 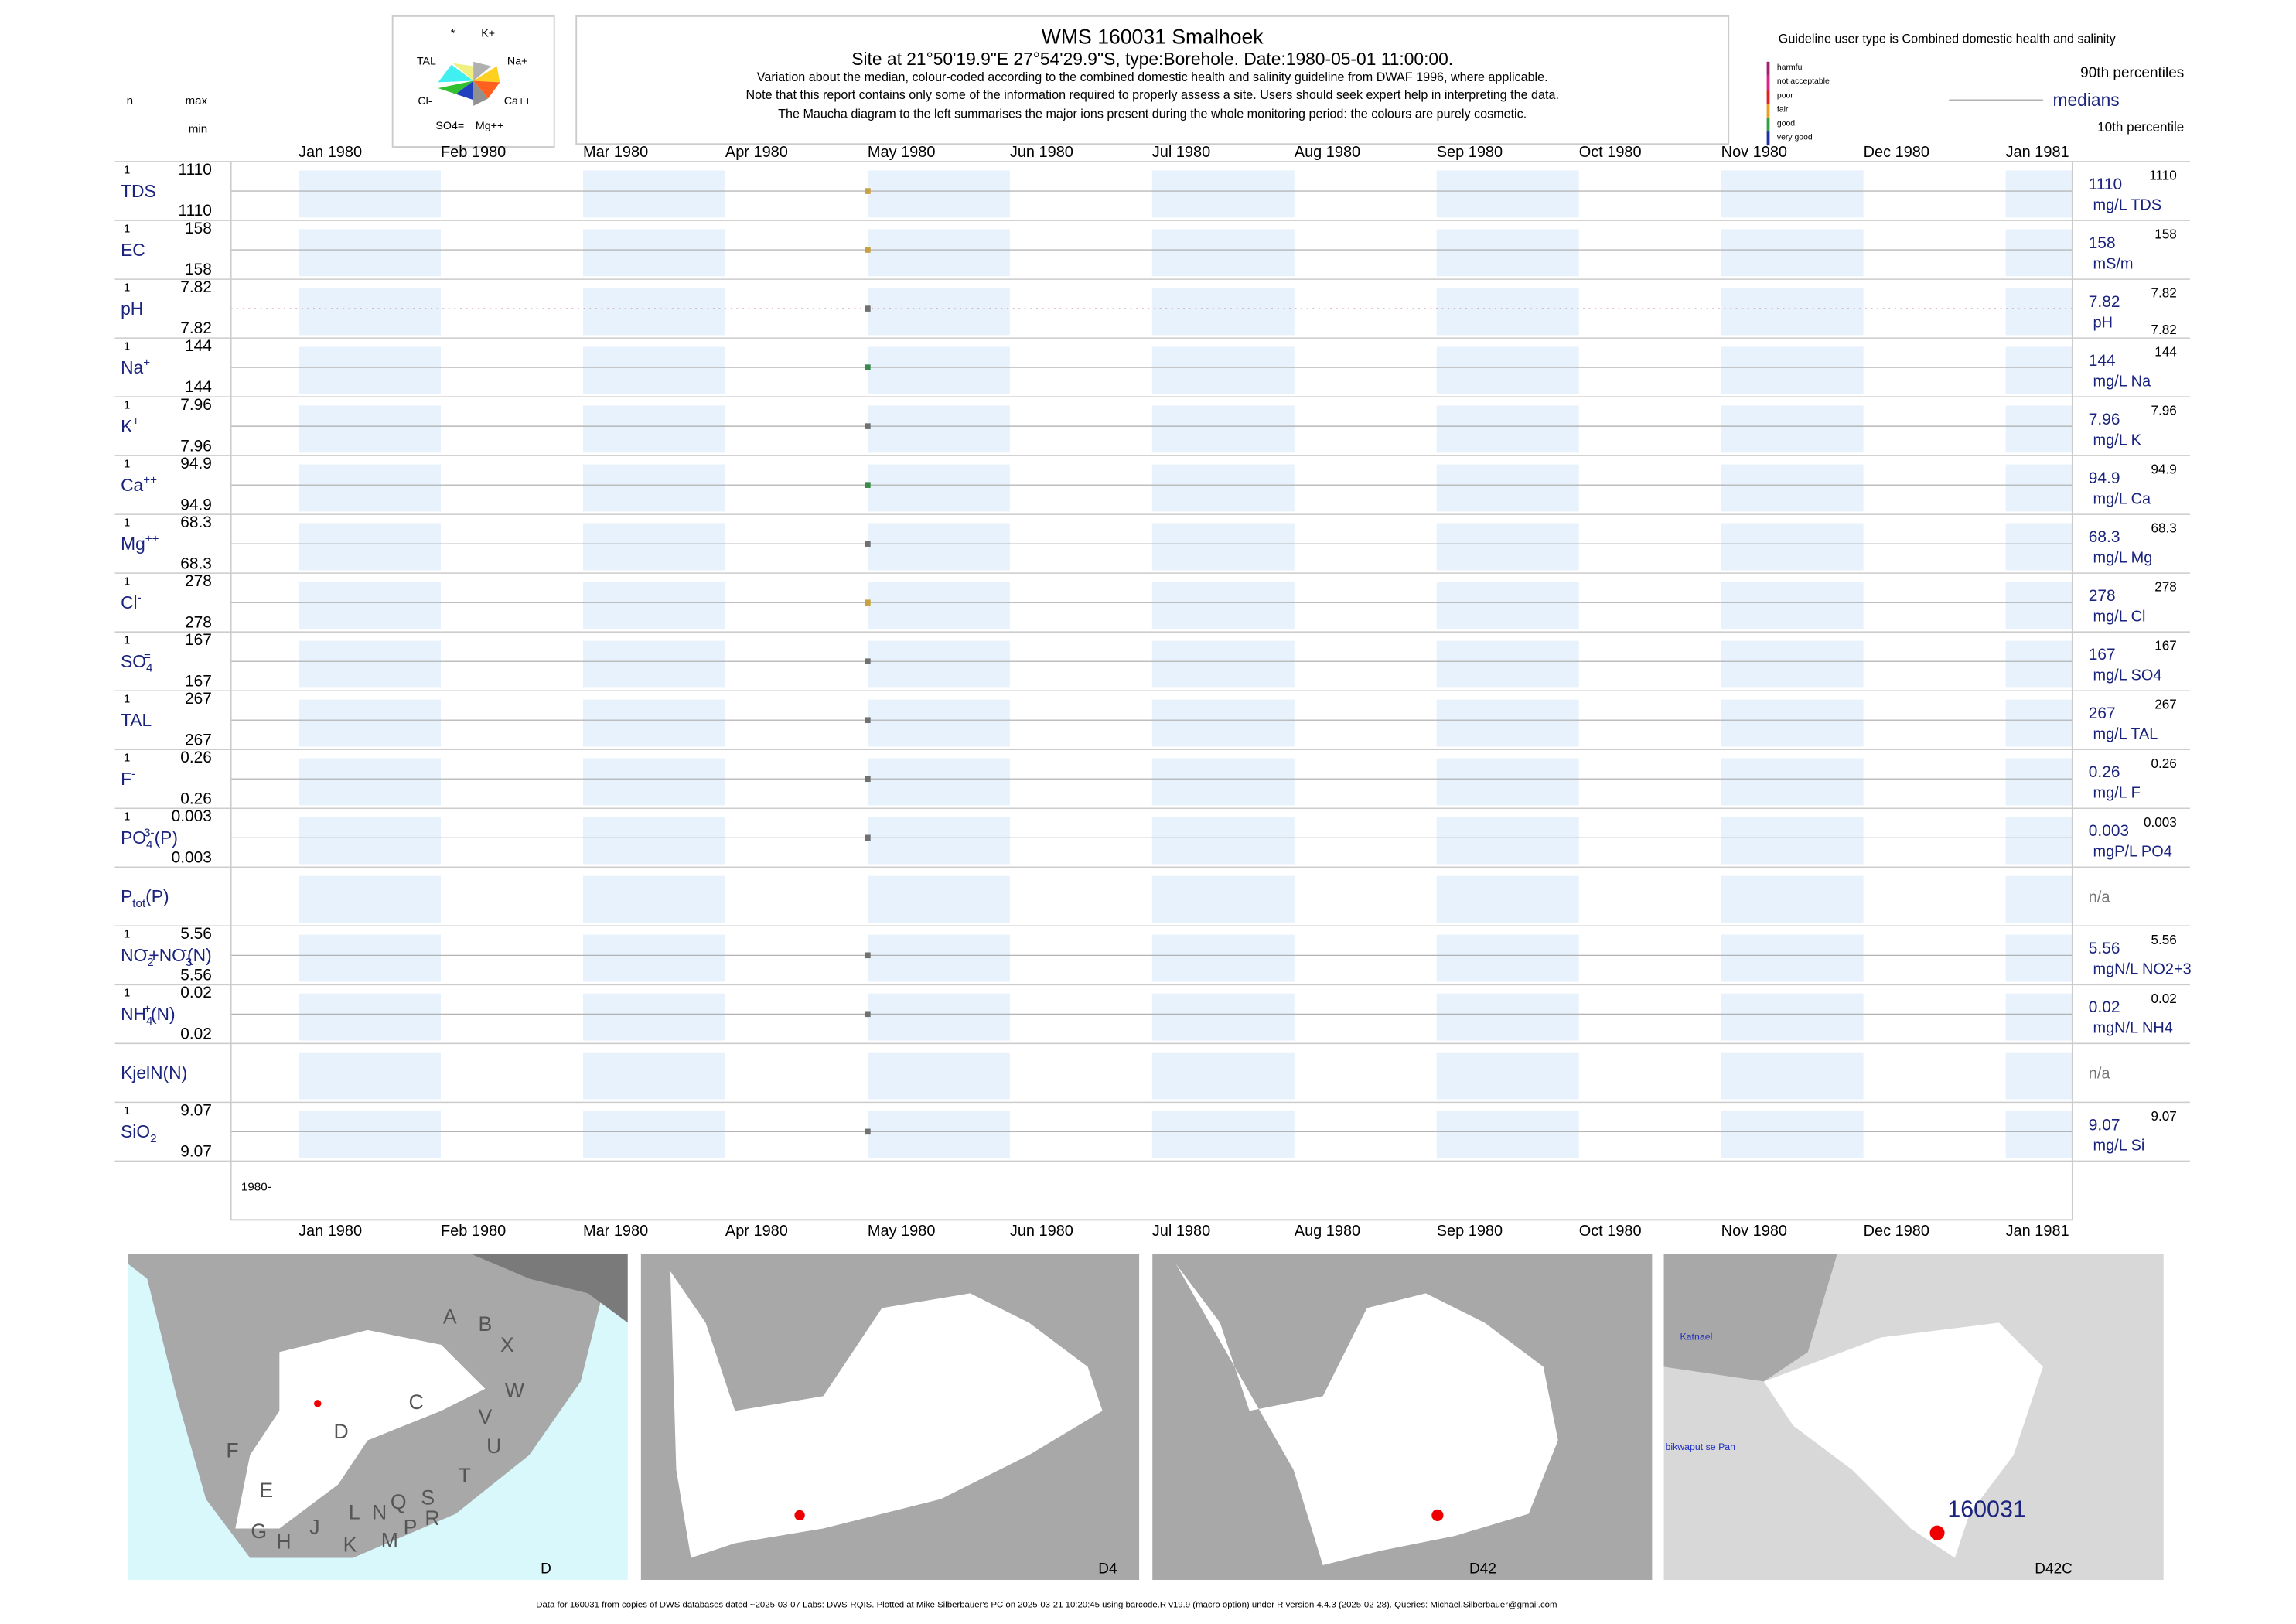 What do you see at coordinates (132, 367) in the screenshot?
I see `label-part: Na` at bounding box center [132, 367].